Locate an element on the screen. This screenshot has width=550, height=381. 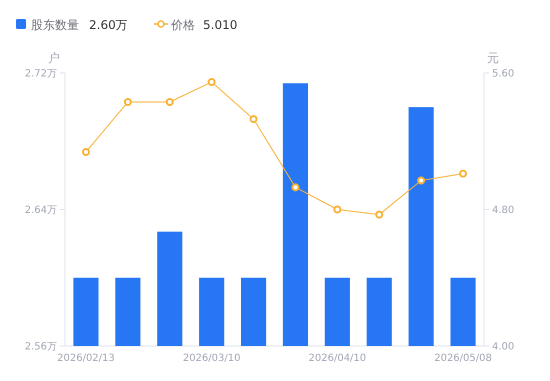
x-tick-label: 2026/03/10 is located at coordinates (211, 358).